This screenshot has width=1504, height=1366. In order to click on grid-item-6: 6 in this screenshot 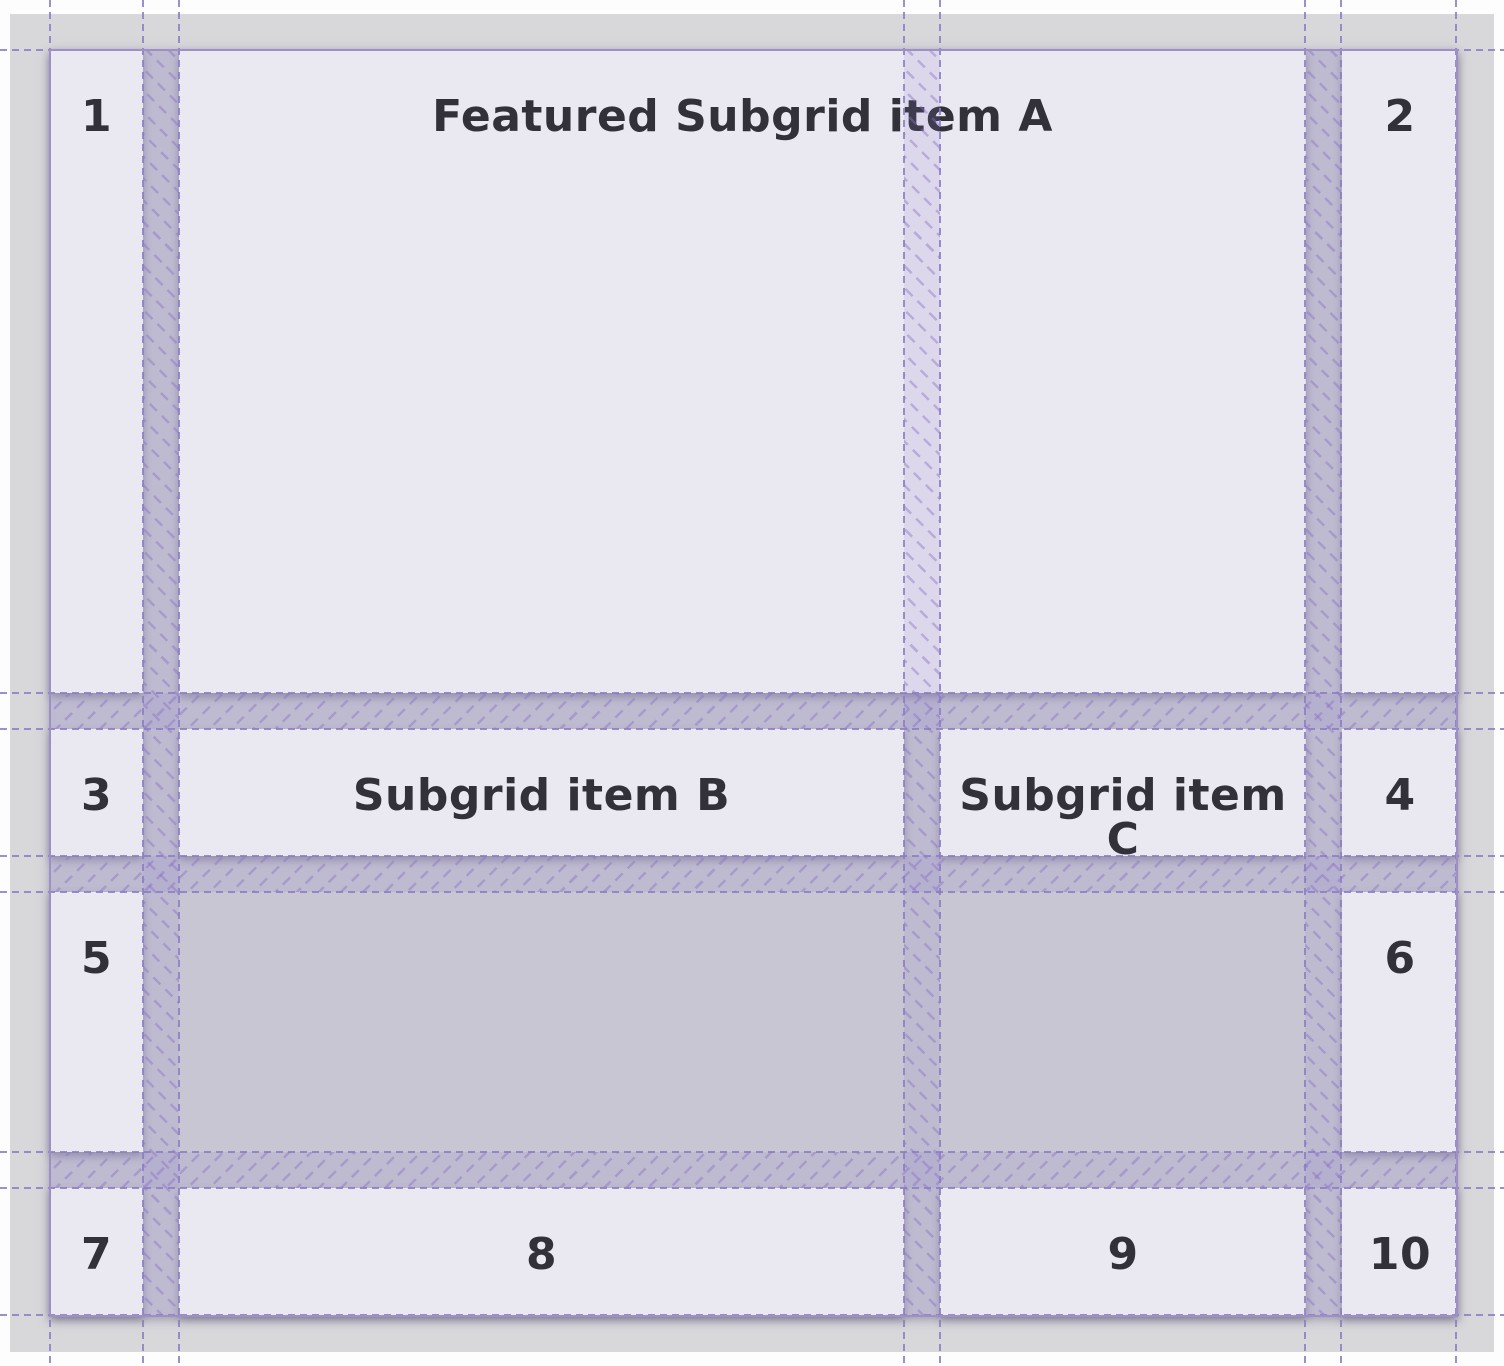, I will do `click(1400, 1022)`.